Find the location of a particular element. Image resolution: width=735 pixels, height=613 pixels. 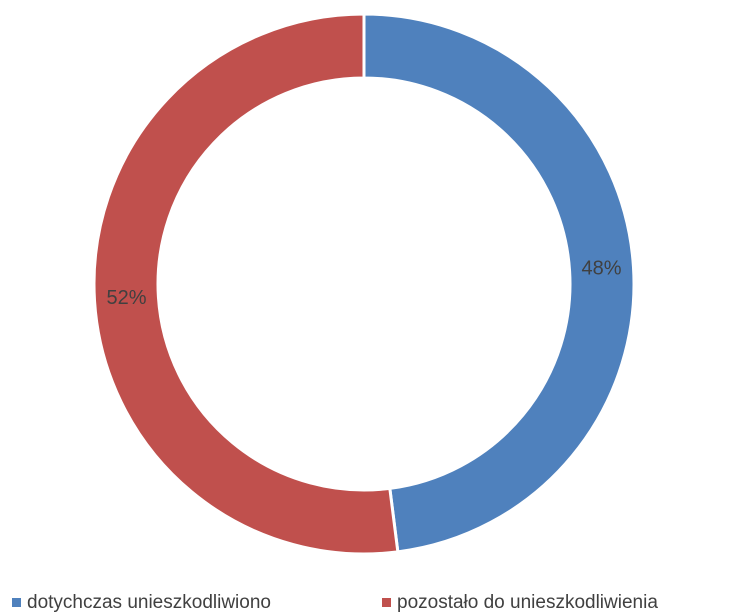

data-label: 52% is located at coordinates (126, 298).